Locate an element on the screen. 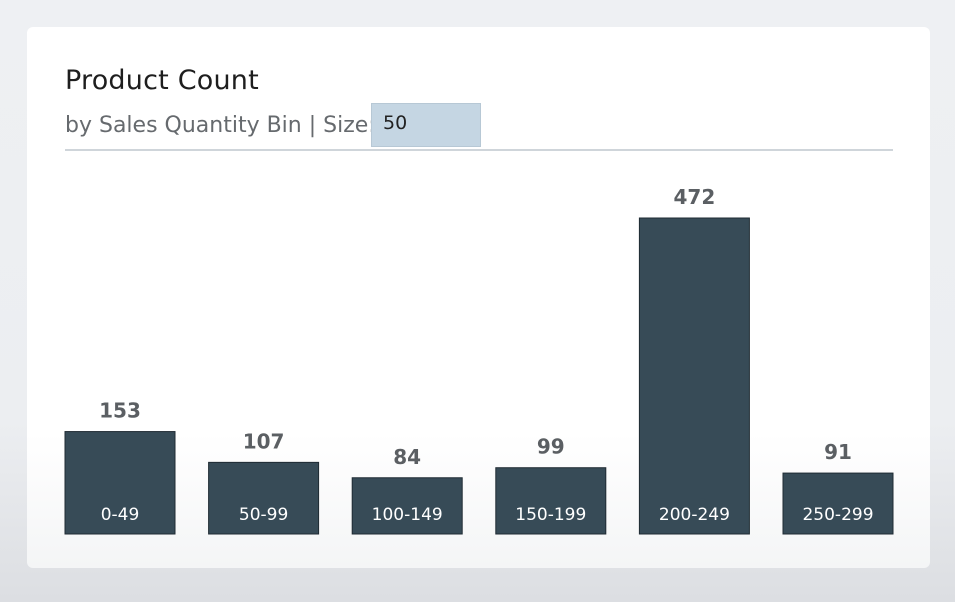 This screenshot has height=602, width=955. value-label-250-299: 91 is located at coordinates (838, 452).